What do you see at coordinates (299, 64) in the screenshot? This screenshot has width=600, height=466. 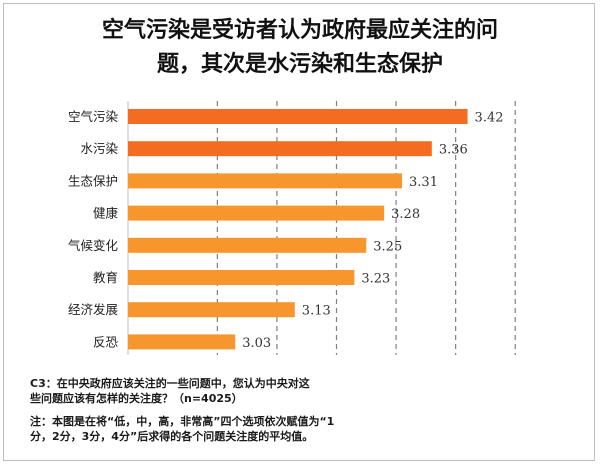 I see `title-line-2: 题，其次是水污染和生态保护` at bounding box center [299, 64].